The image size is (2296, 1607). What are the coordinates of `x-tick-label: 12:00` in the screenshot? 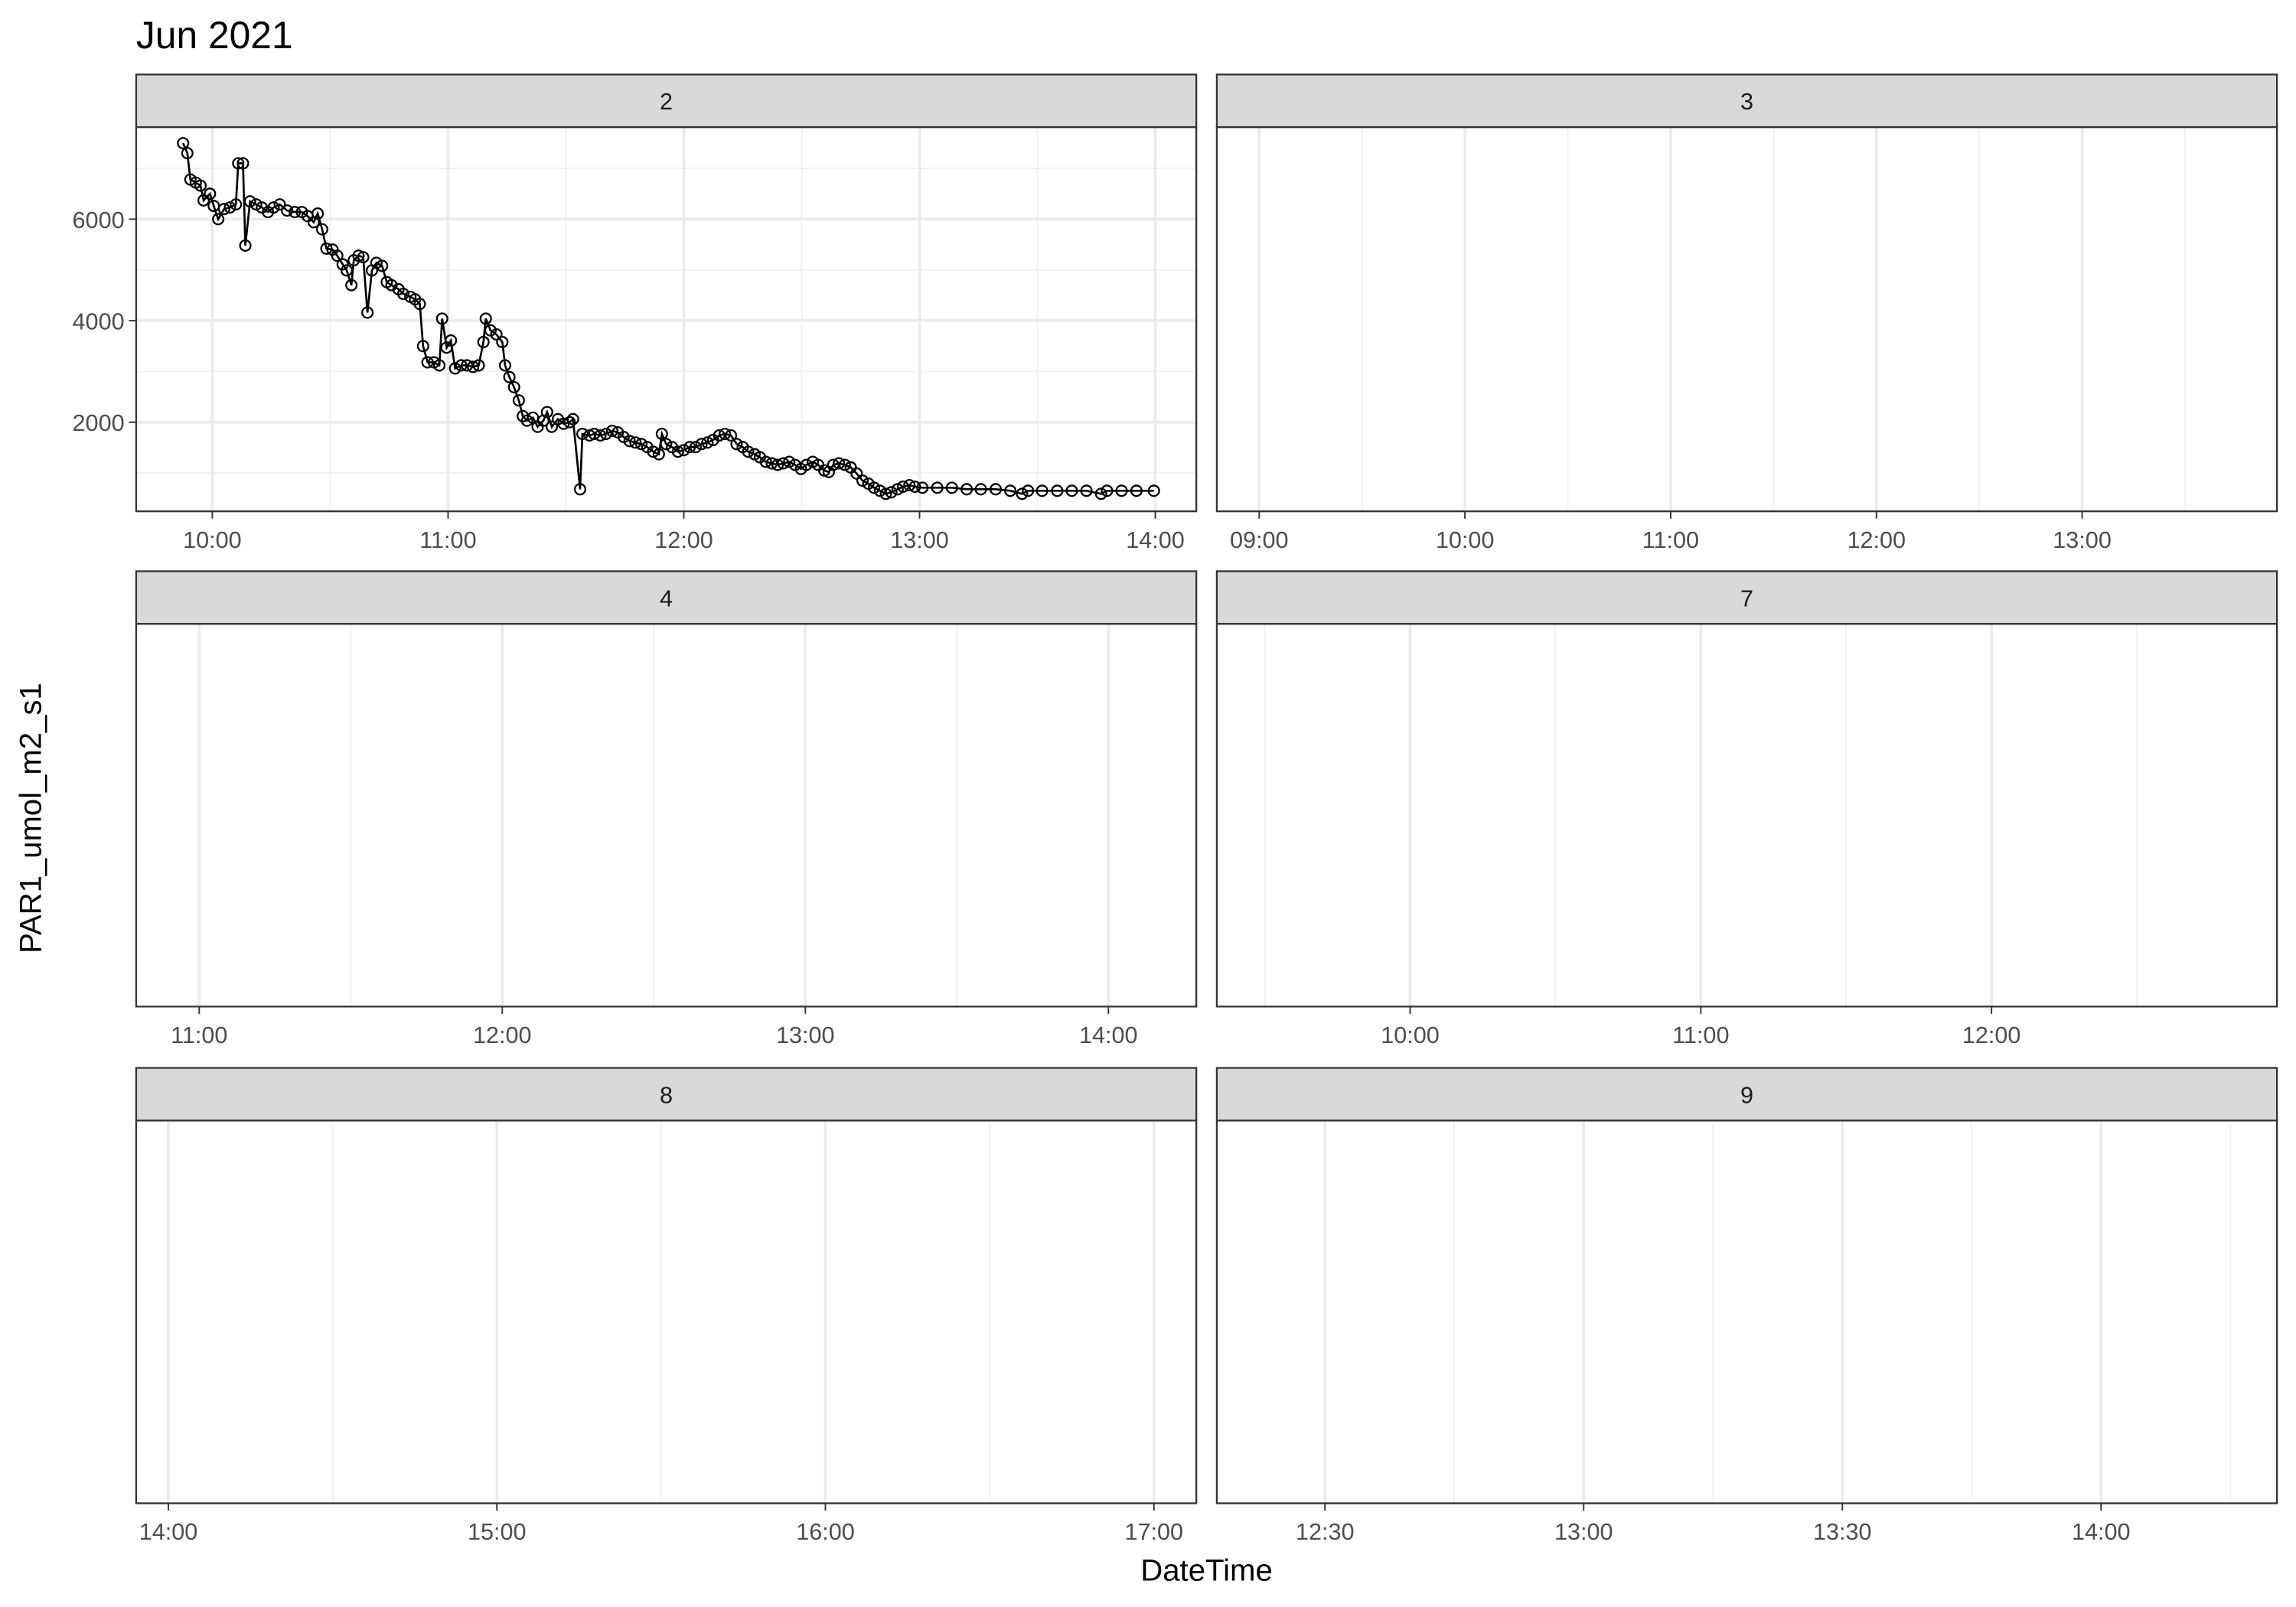 It's located at (502, 1035).